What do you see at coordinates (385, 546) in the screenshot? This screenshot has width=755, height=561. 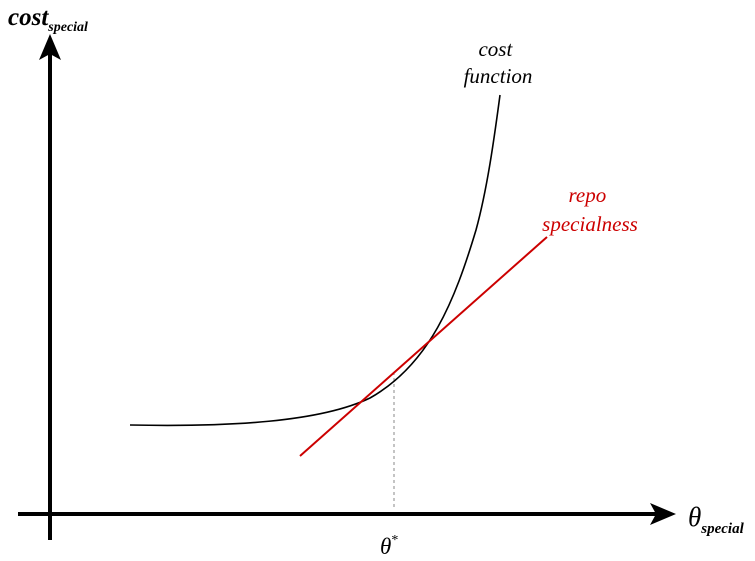 I see `theta-star-label-main: θ` at bounding box center [385, 546].